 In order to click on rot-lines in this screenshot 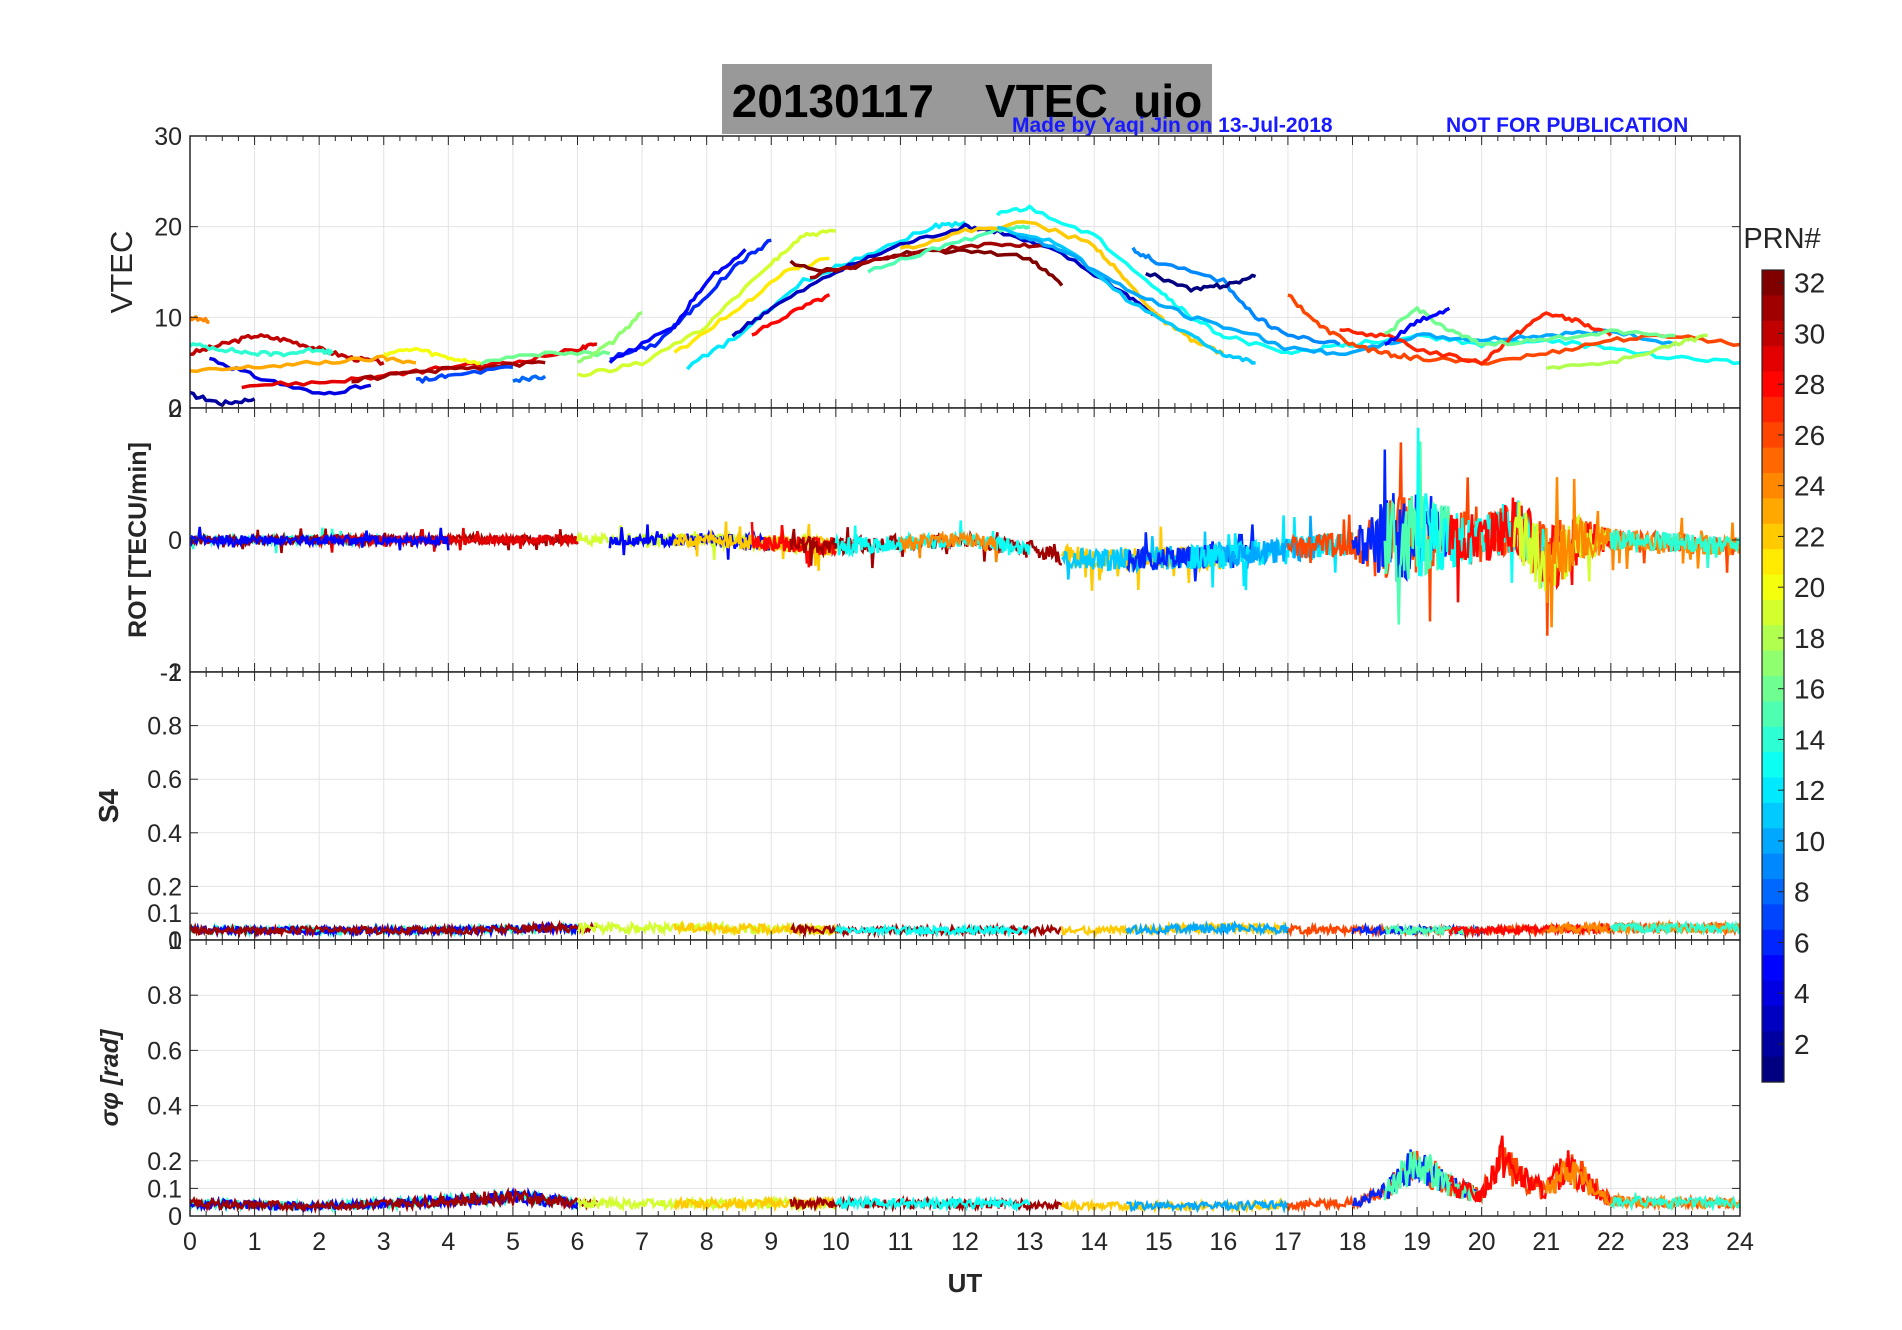, I will do `click(965, 531)`.